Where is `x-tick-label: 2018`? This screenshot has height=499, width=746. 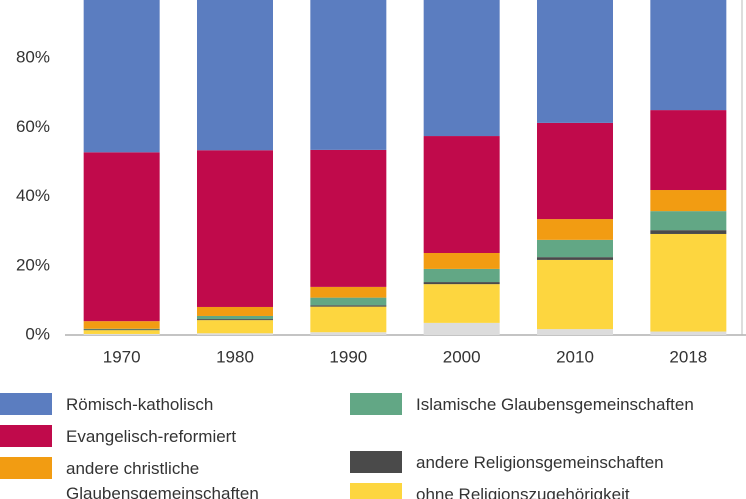 x-tick-label: 2018 is located at coordinates (688, 356).